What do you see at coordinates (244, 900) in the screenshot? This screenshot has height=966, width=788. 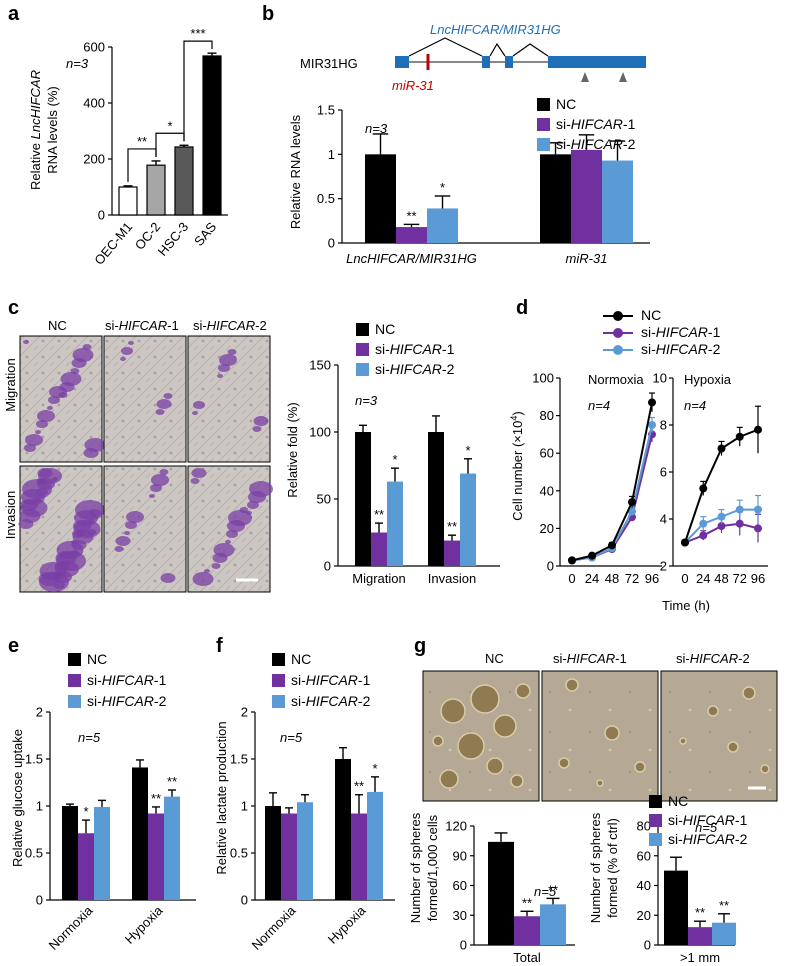 I see `f-ytick-label: 0` at bounding box center [244, 900].